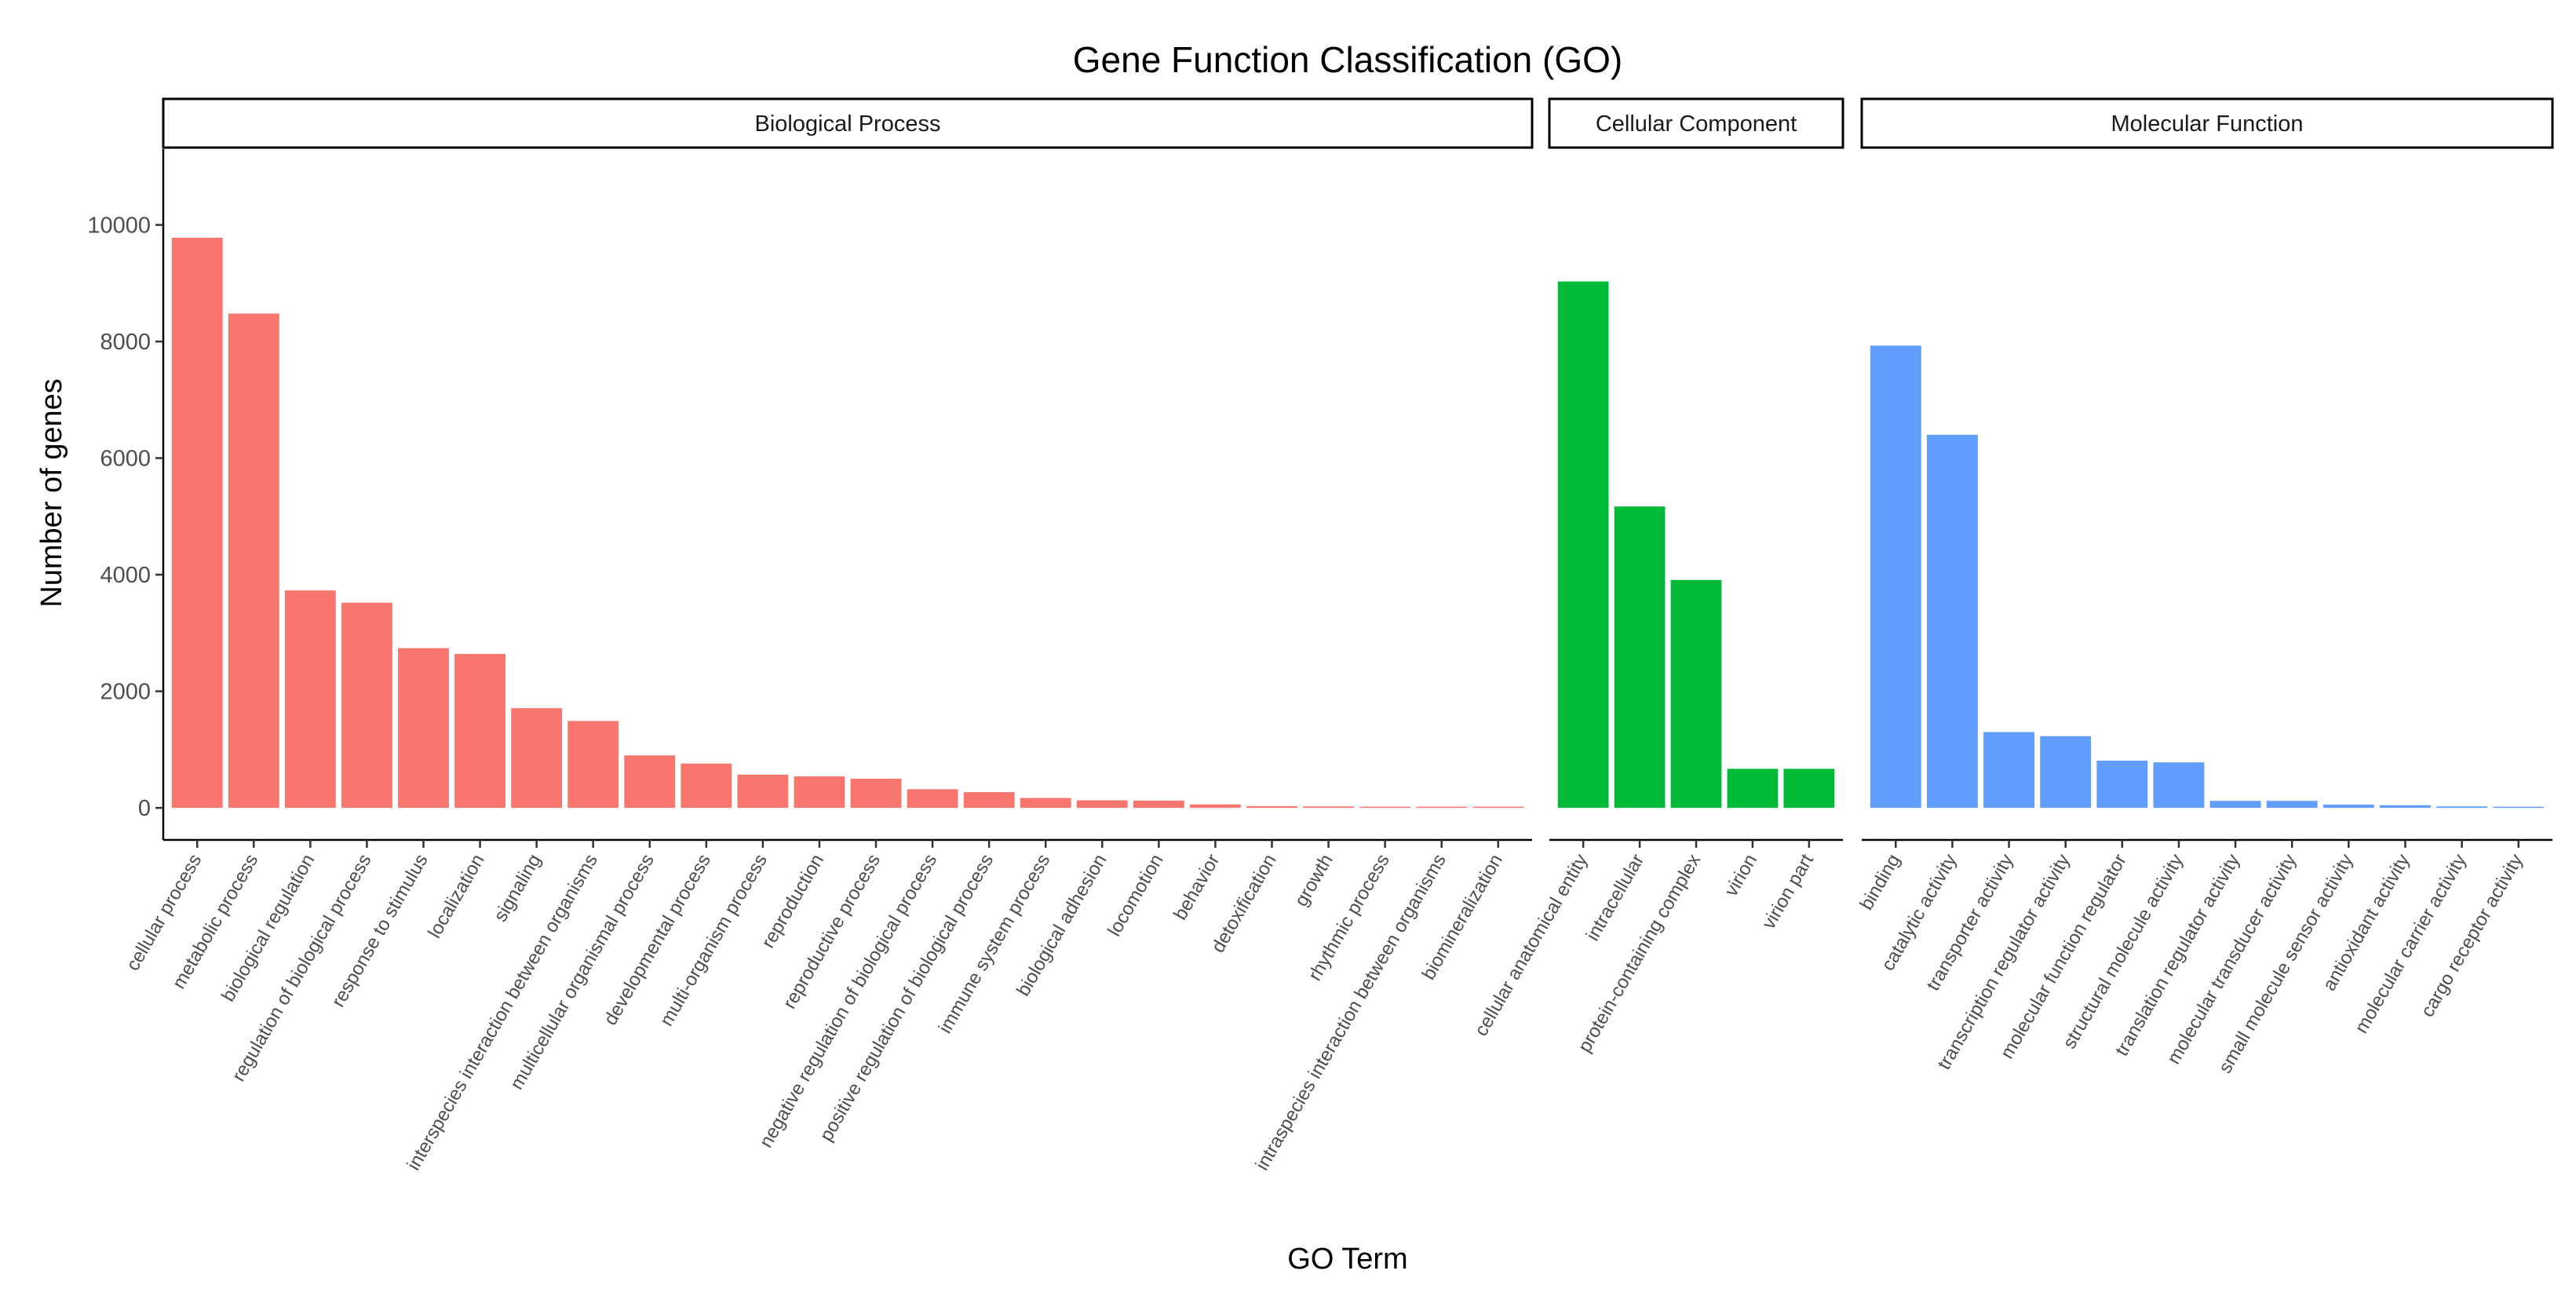  I want to click on facet-strip-label: Biological Process, so click(848, 124).